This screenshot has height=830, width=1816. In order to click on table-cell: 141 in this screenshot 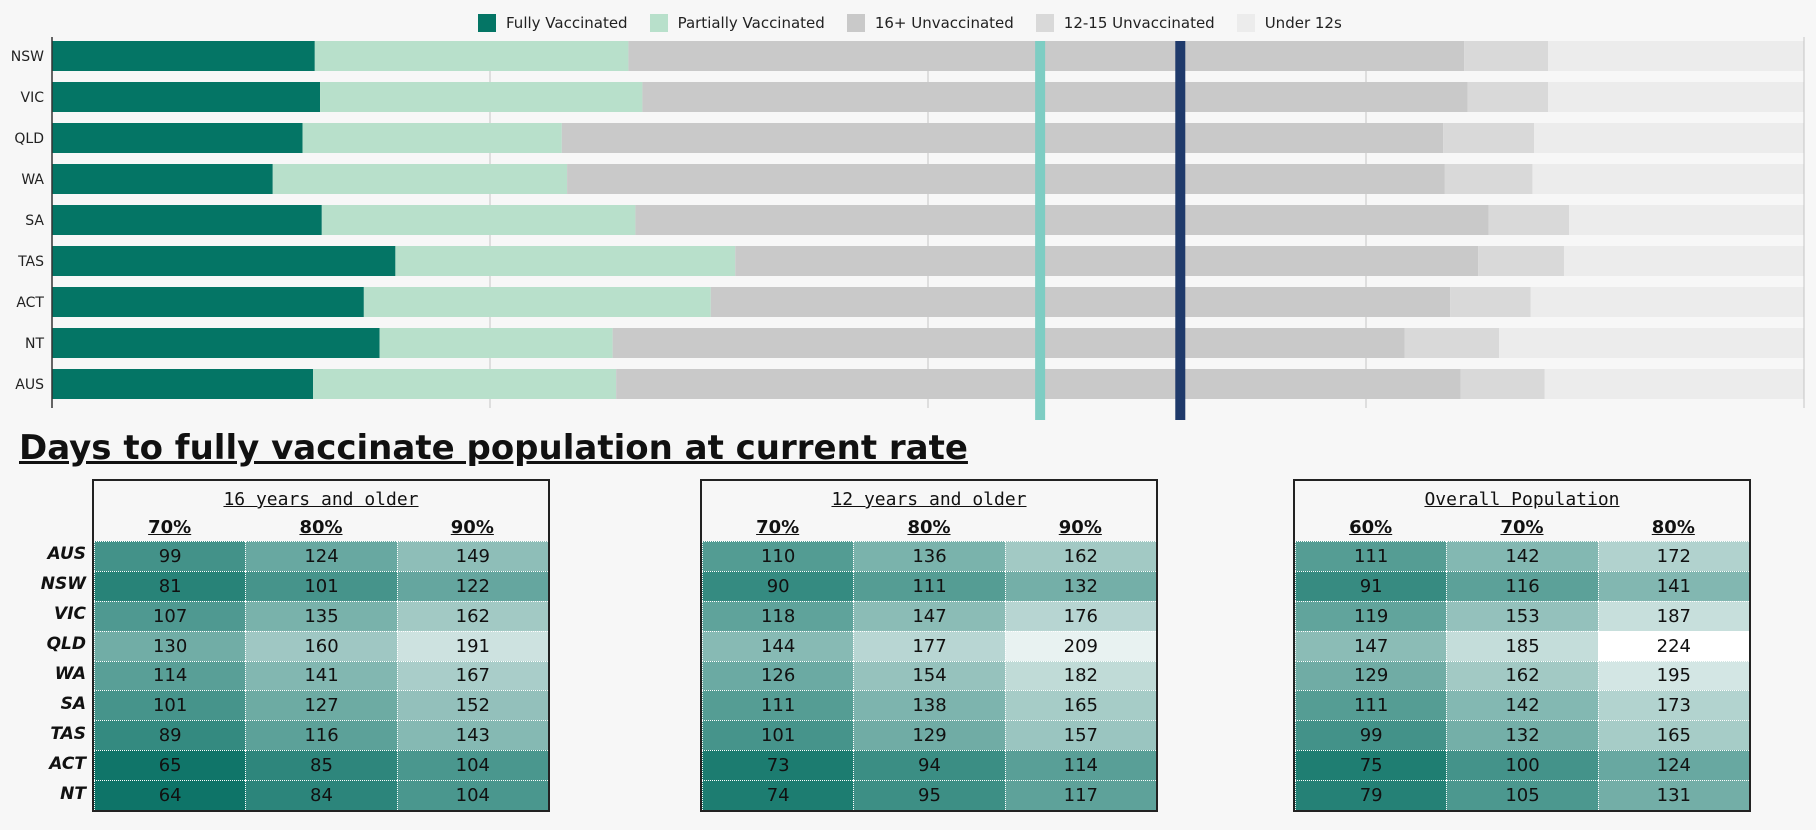, I will do `click(1673, 585)`.